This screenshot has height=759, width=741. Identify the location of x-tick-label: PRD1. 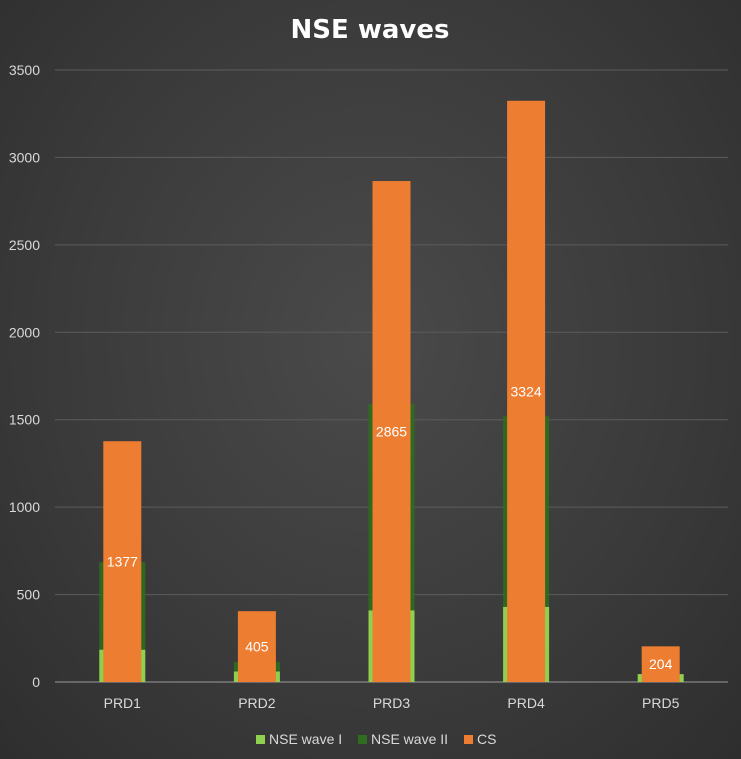
(123, 703).